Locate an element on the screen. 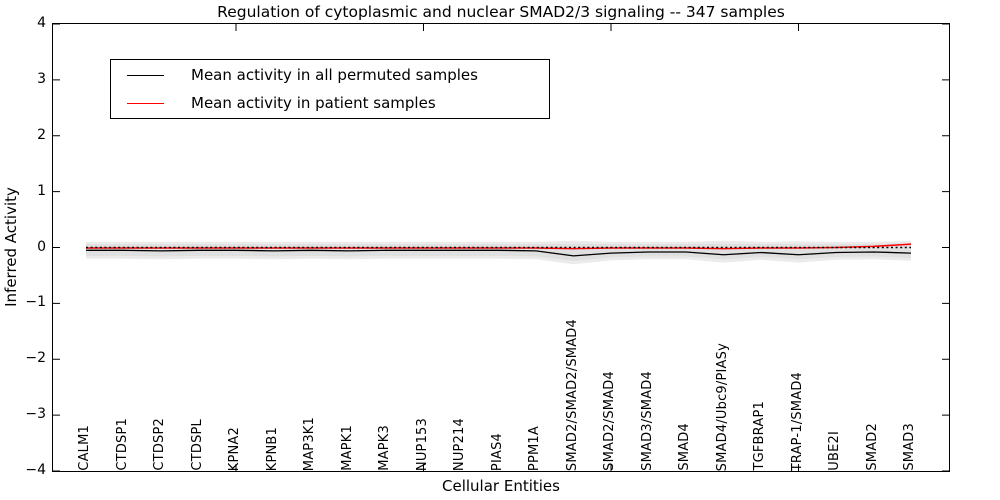  x-category-label: TGFBRAP1 is located at coordinates (759, 436).